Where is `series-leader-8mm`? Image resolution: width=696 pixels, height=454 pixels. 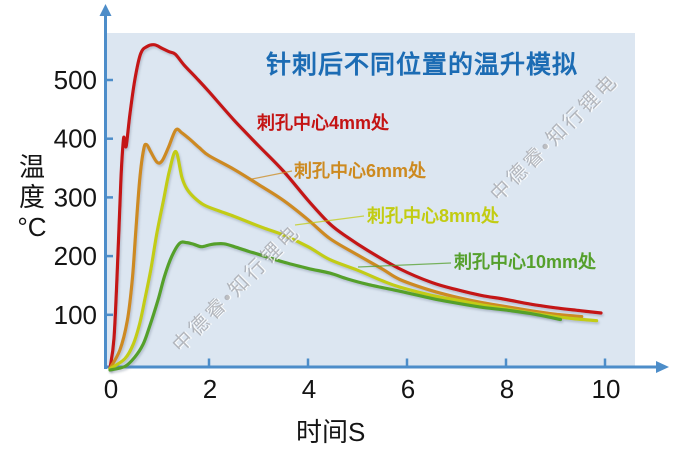 series-leader-8mm is located at coordinates (329, 220).